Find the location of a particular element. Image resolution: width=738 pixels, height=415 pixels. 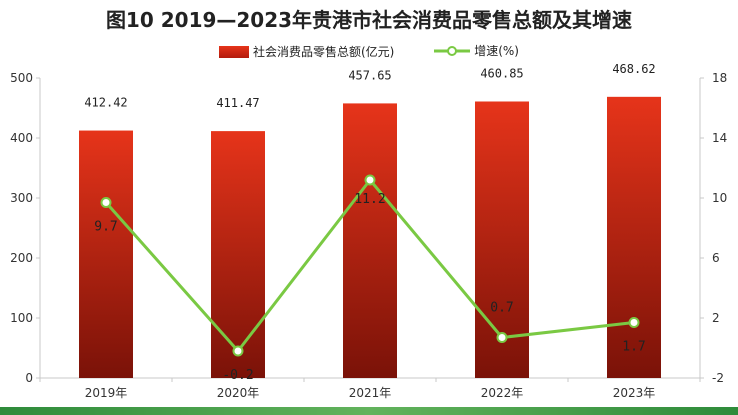

bar-value-label: 460.85 is located at coordinates (501, 73).